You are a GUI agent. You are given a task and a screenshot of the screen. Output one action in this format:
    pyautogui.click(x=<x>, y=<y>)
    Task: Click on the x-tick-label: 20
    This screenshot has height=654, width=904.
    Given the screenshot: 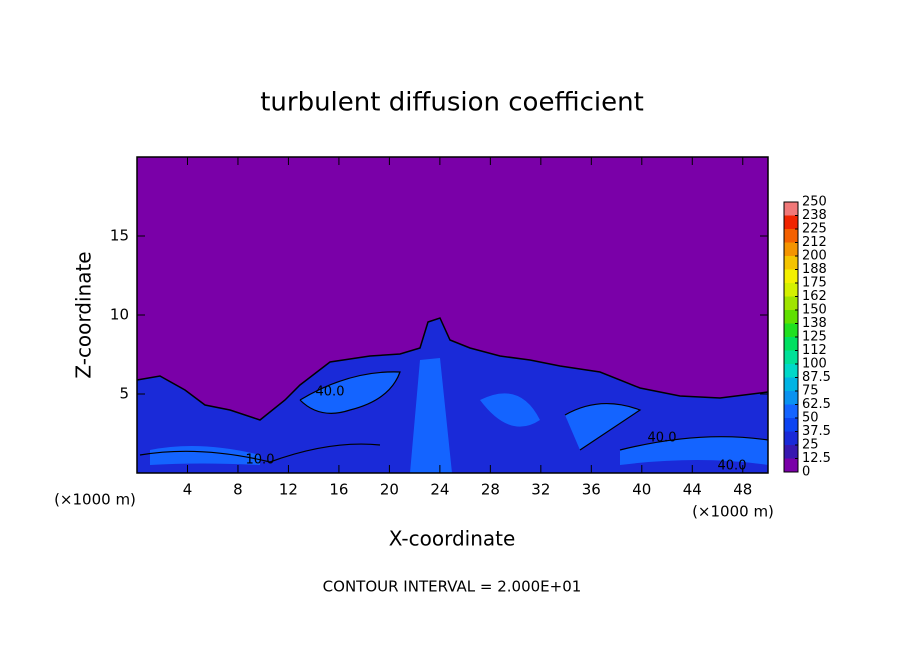 What is the action you would take?
    pyautogui.click(x=389, y=490)
    